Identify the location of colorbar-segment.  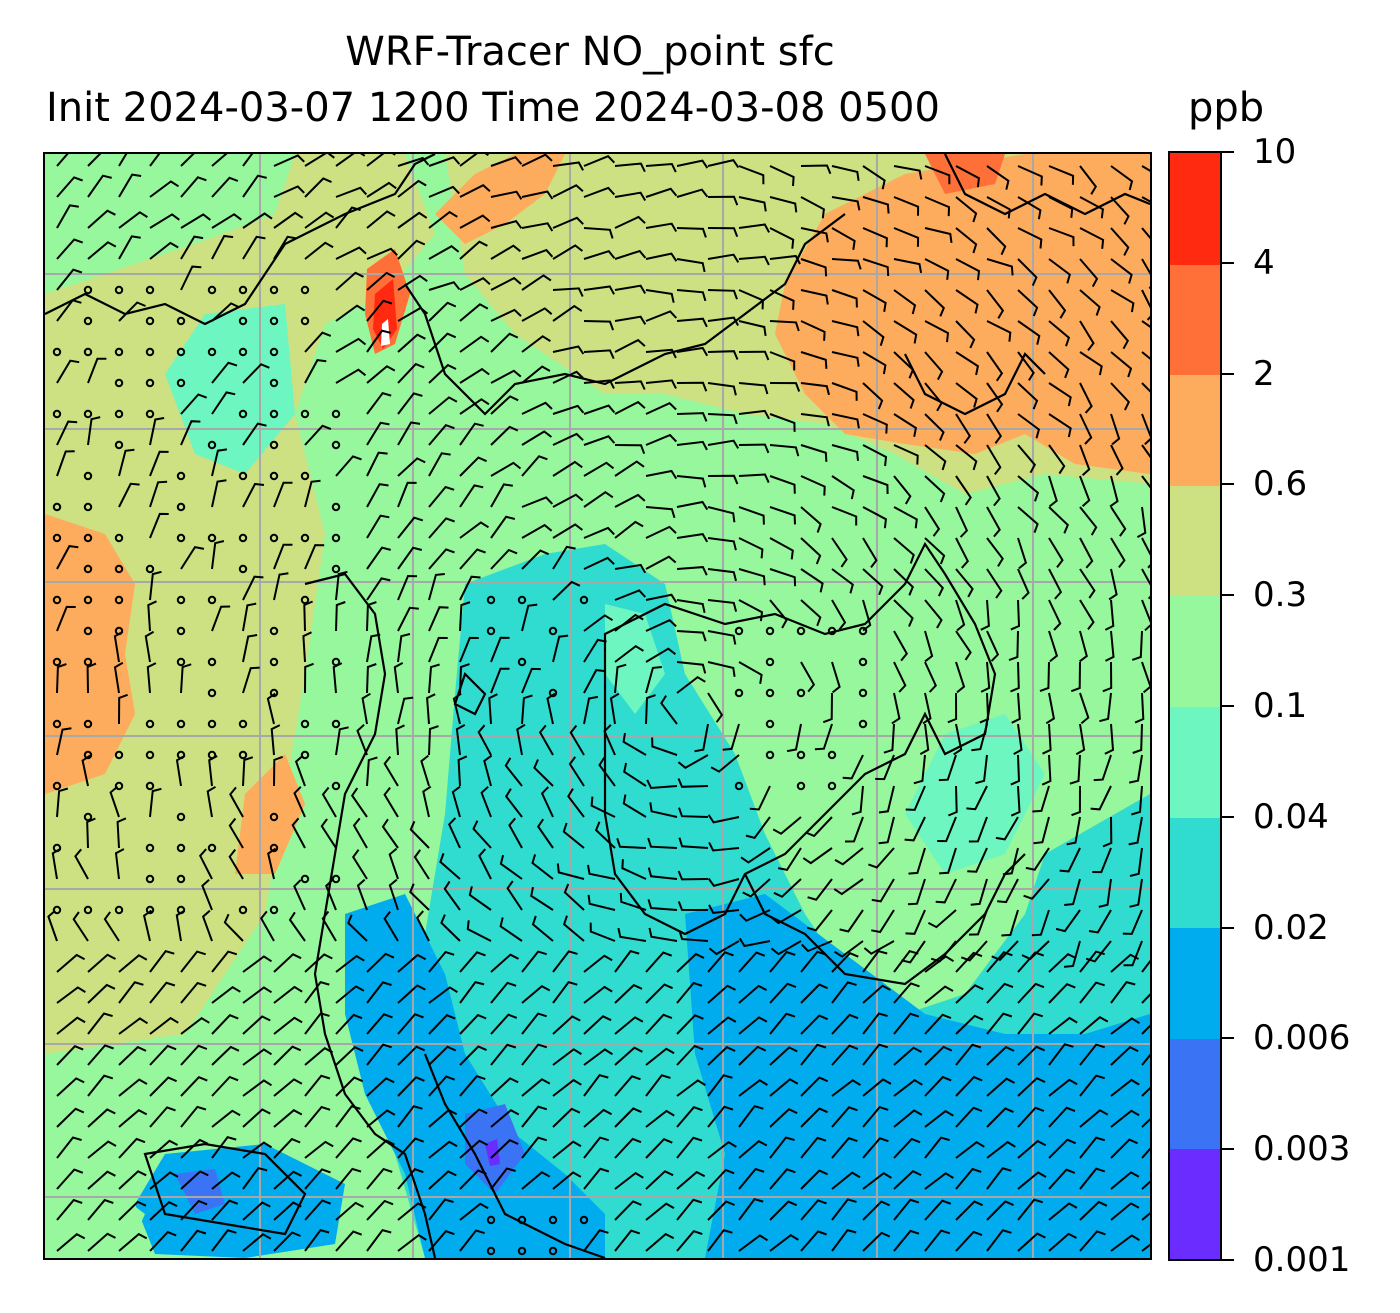
(1195, 651).